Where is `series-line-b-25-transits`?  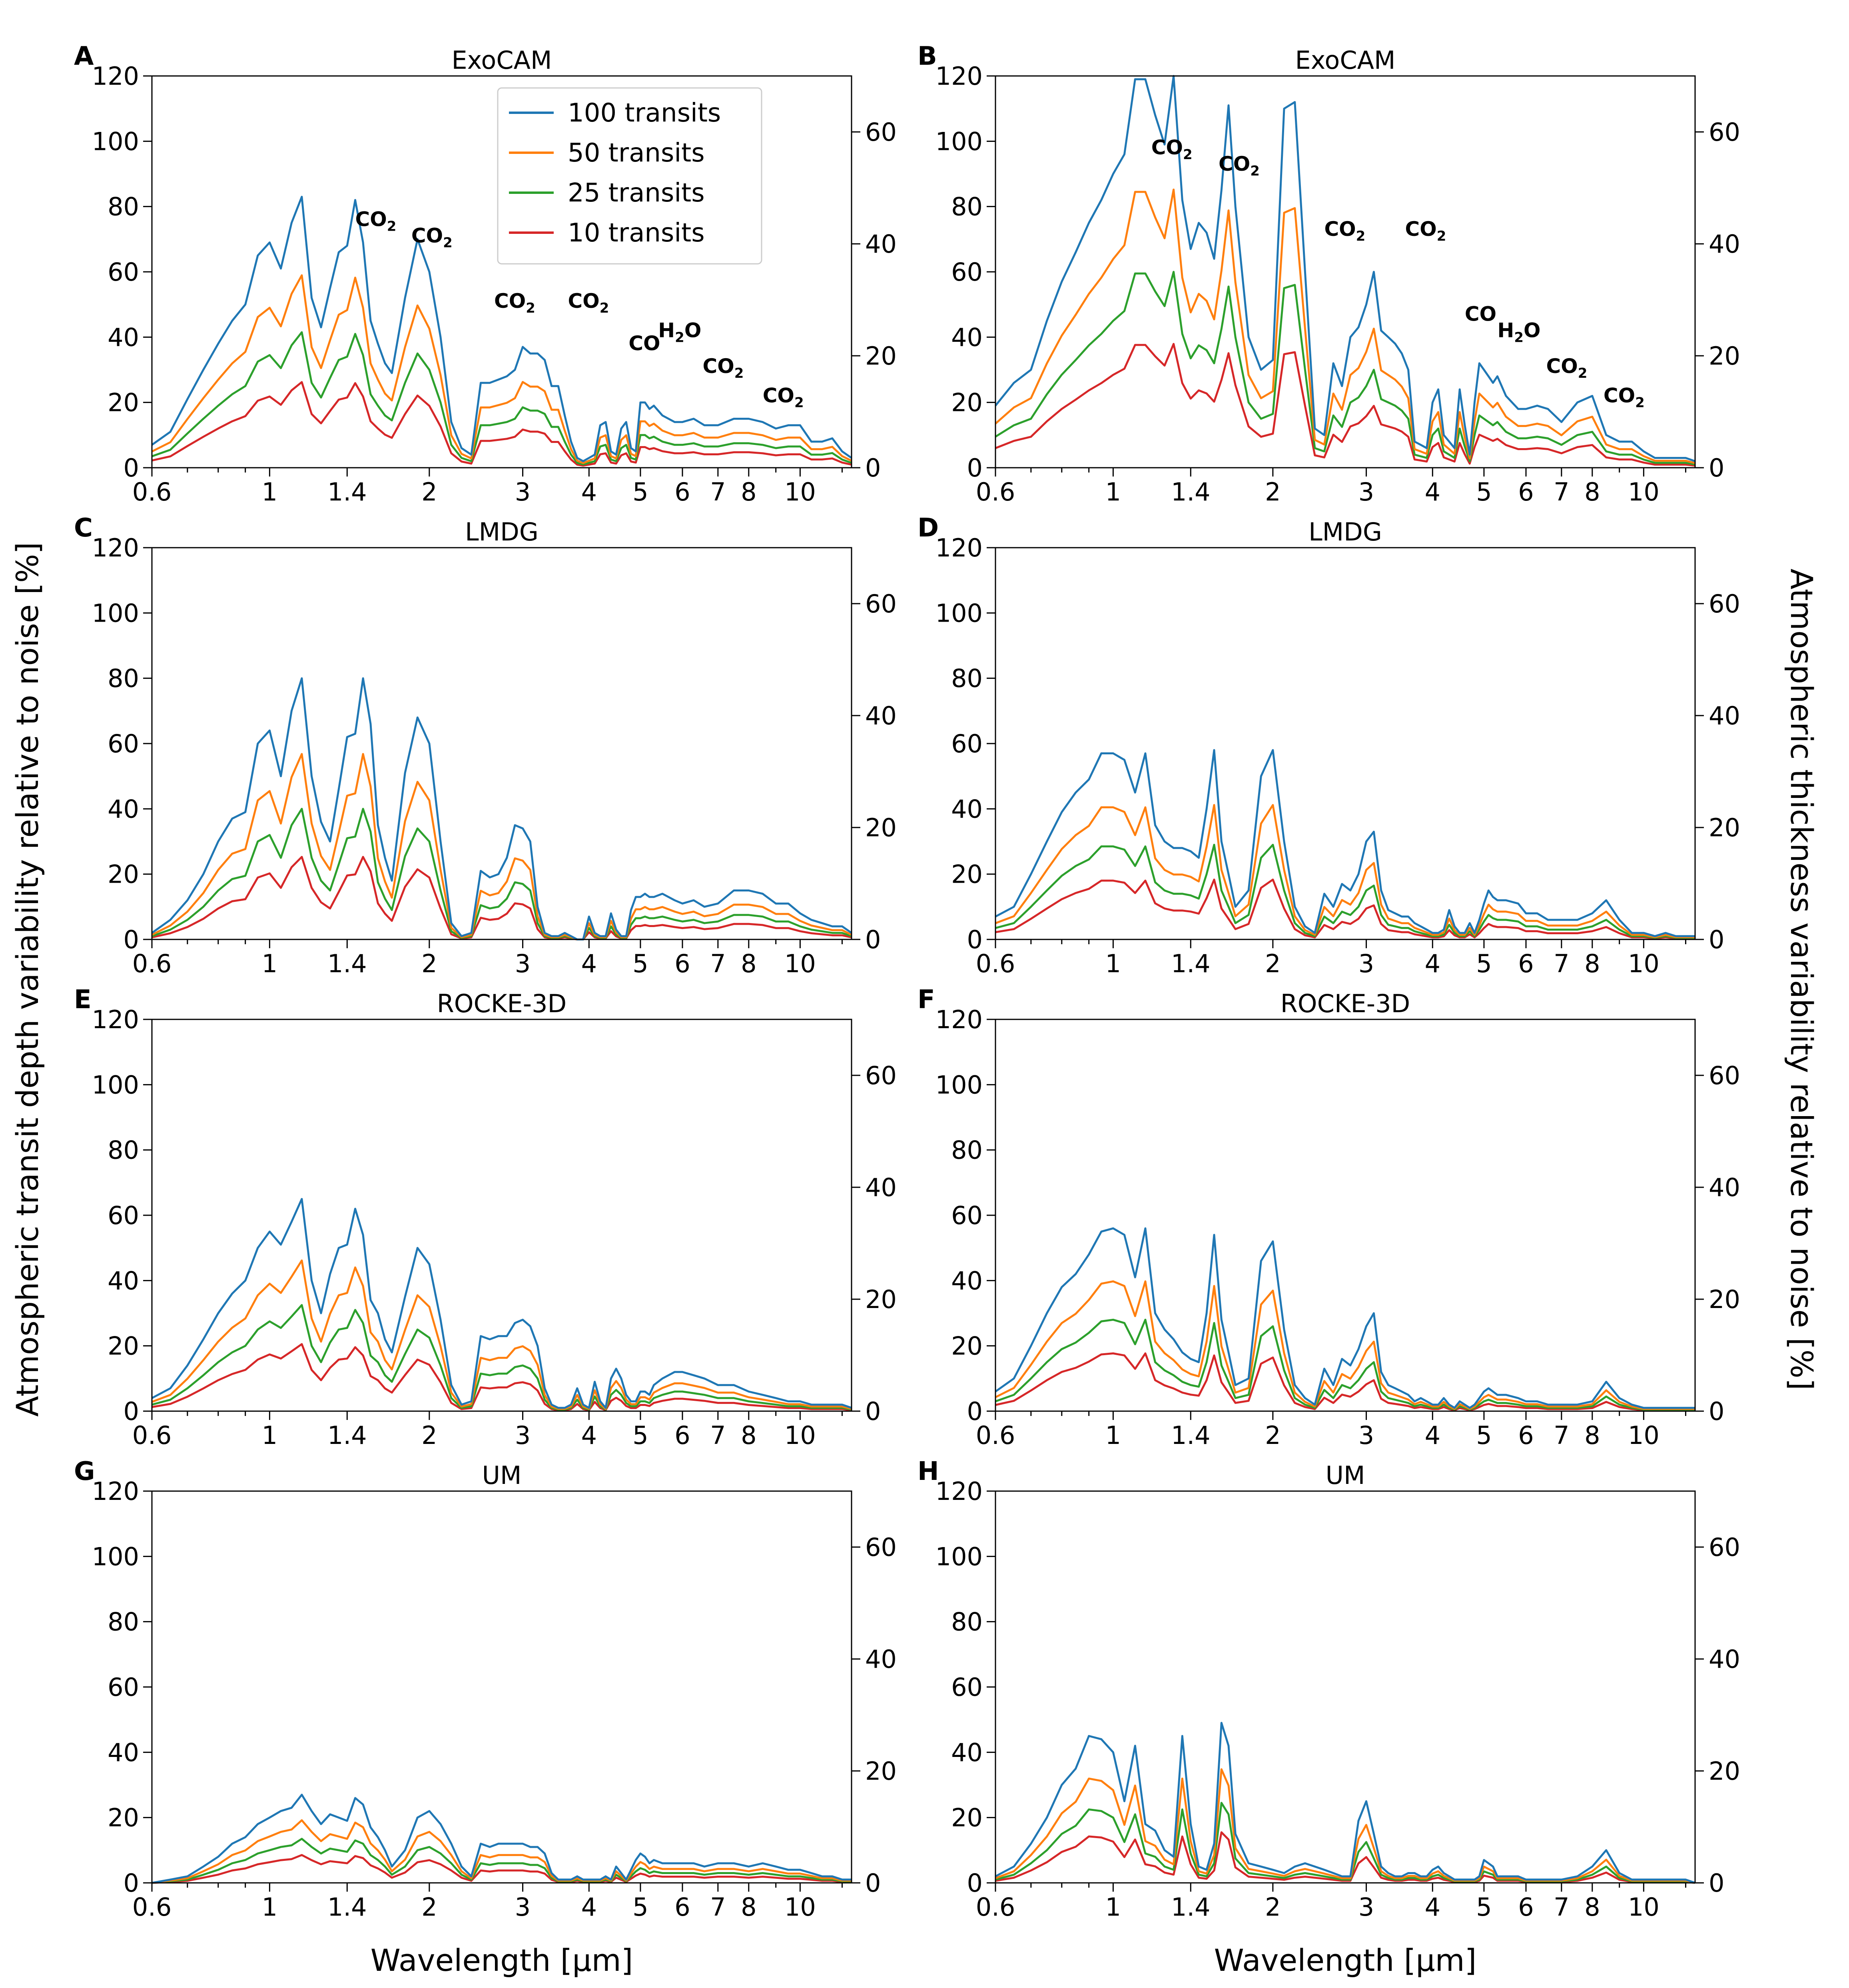 series-line-b-25-transits is located at coordinates (1345, 368).